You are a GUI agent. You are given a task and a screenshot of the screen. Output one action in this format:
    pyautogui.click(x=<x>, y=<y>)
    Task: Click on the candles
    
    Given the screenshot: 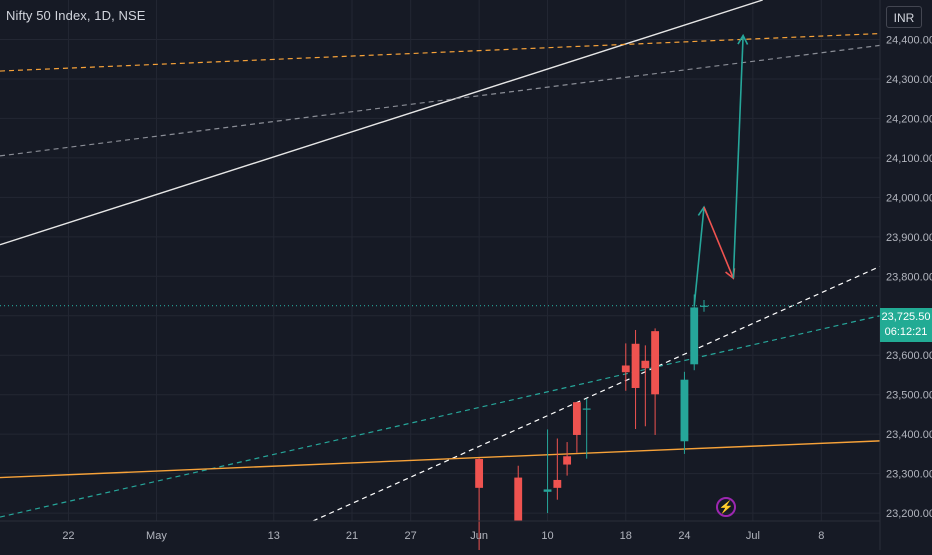 What is the action you would take?
    pyautogui.click(x=591, y=424)
    